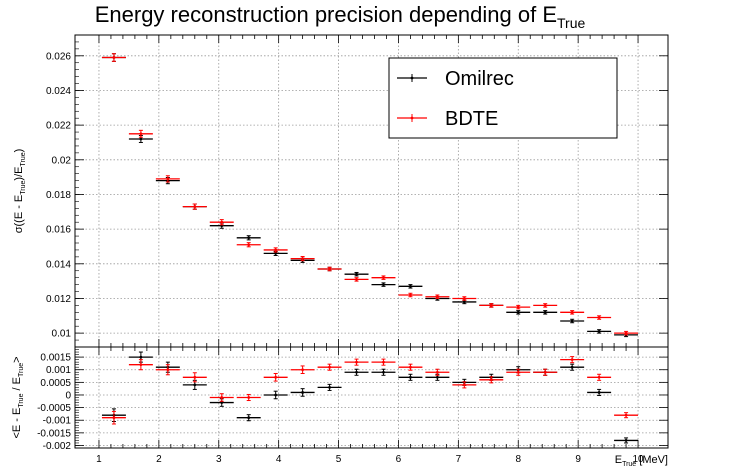  What do you see at coordinates (412, 78) in the screenshot?
I see `legend-marker` at bounding box center [412, 78].